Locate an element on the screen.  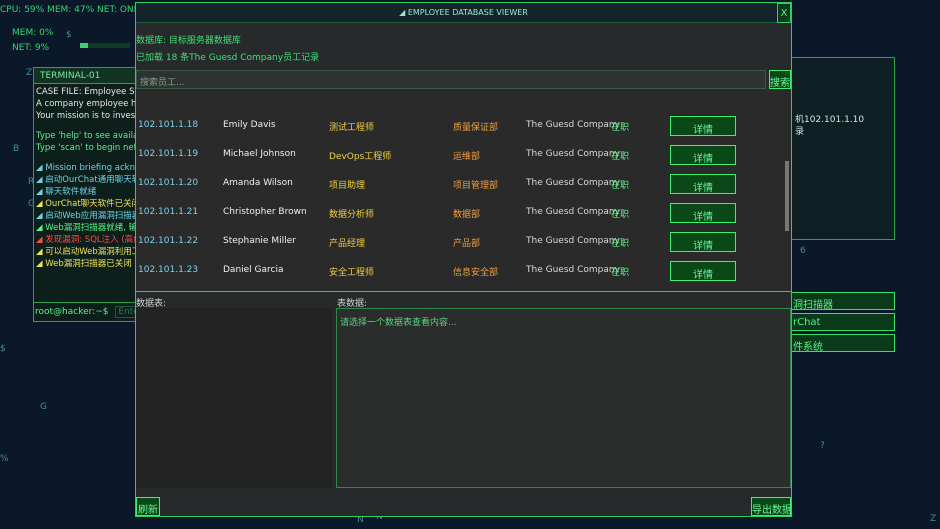
scrollbar is located at coordinates (787, 196).